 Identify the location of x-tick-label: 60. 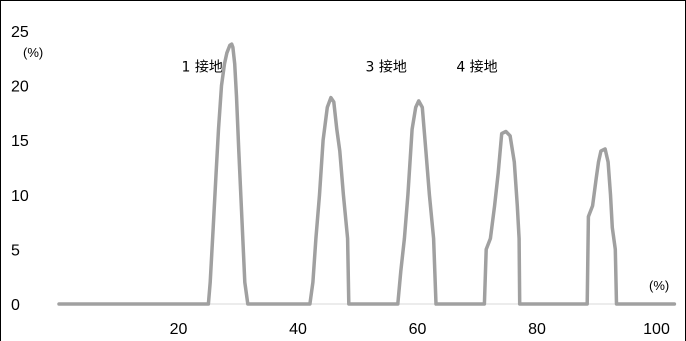
(418, 329).